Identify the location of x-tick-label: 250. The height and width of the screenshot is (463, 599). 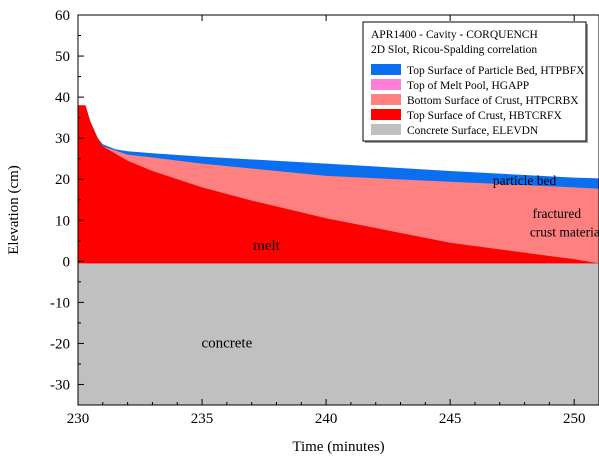
(574, 419).